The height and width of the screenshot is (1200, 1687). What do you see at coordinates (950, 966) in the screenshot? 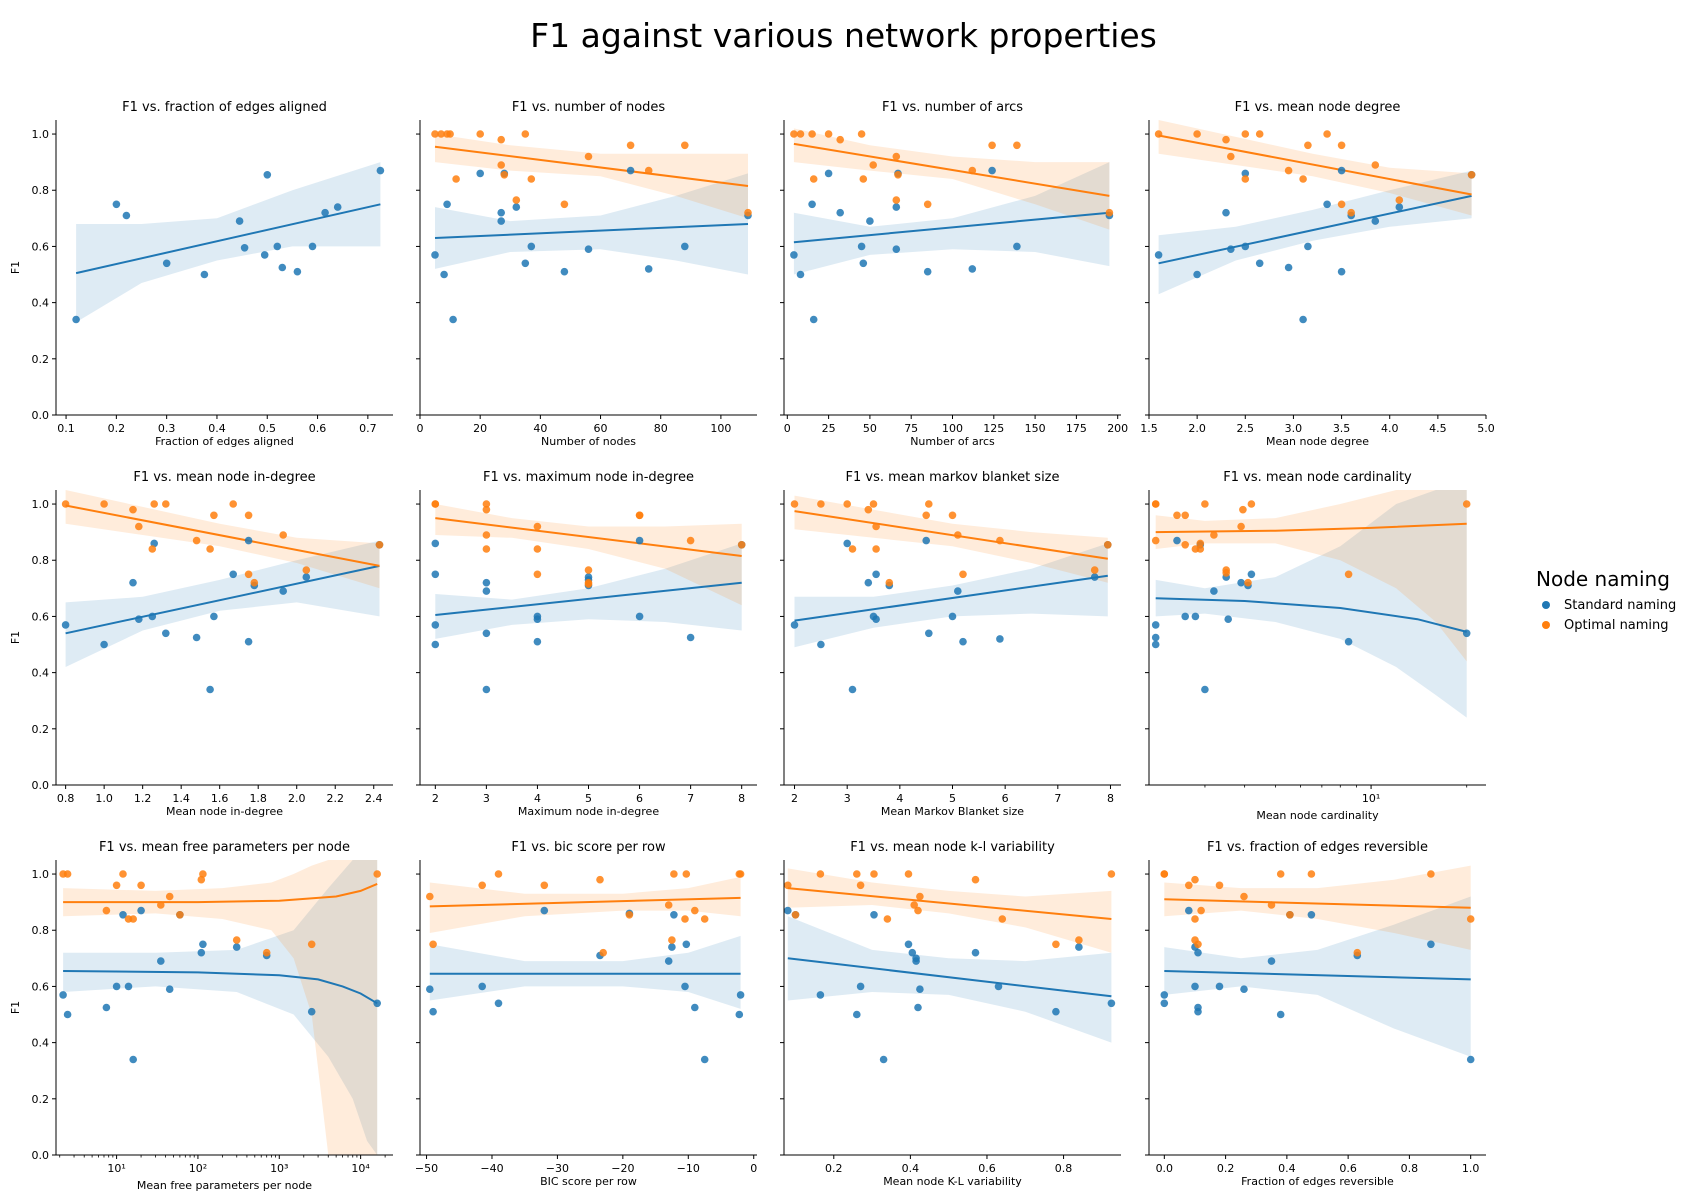
I see `plot-area` at bounding box center [950, 966].